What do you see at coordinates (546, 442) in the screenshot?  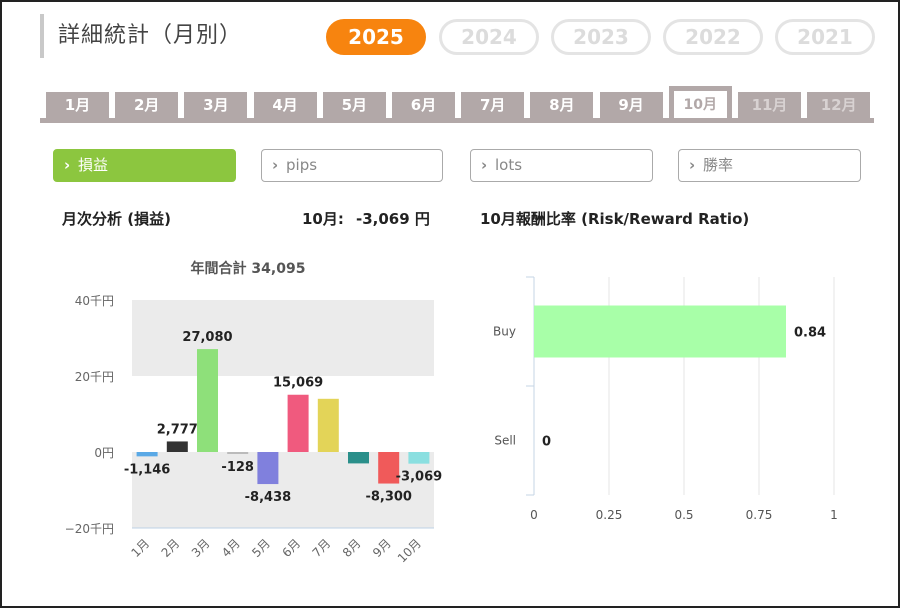 I see `bar-value-label: 0` at bounding box center [546, 442].